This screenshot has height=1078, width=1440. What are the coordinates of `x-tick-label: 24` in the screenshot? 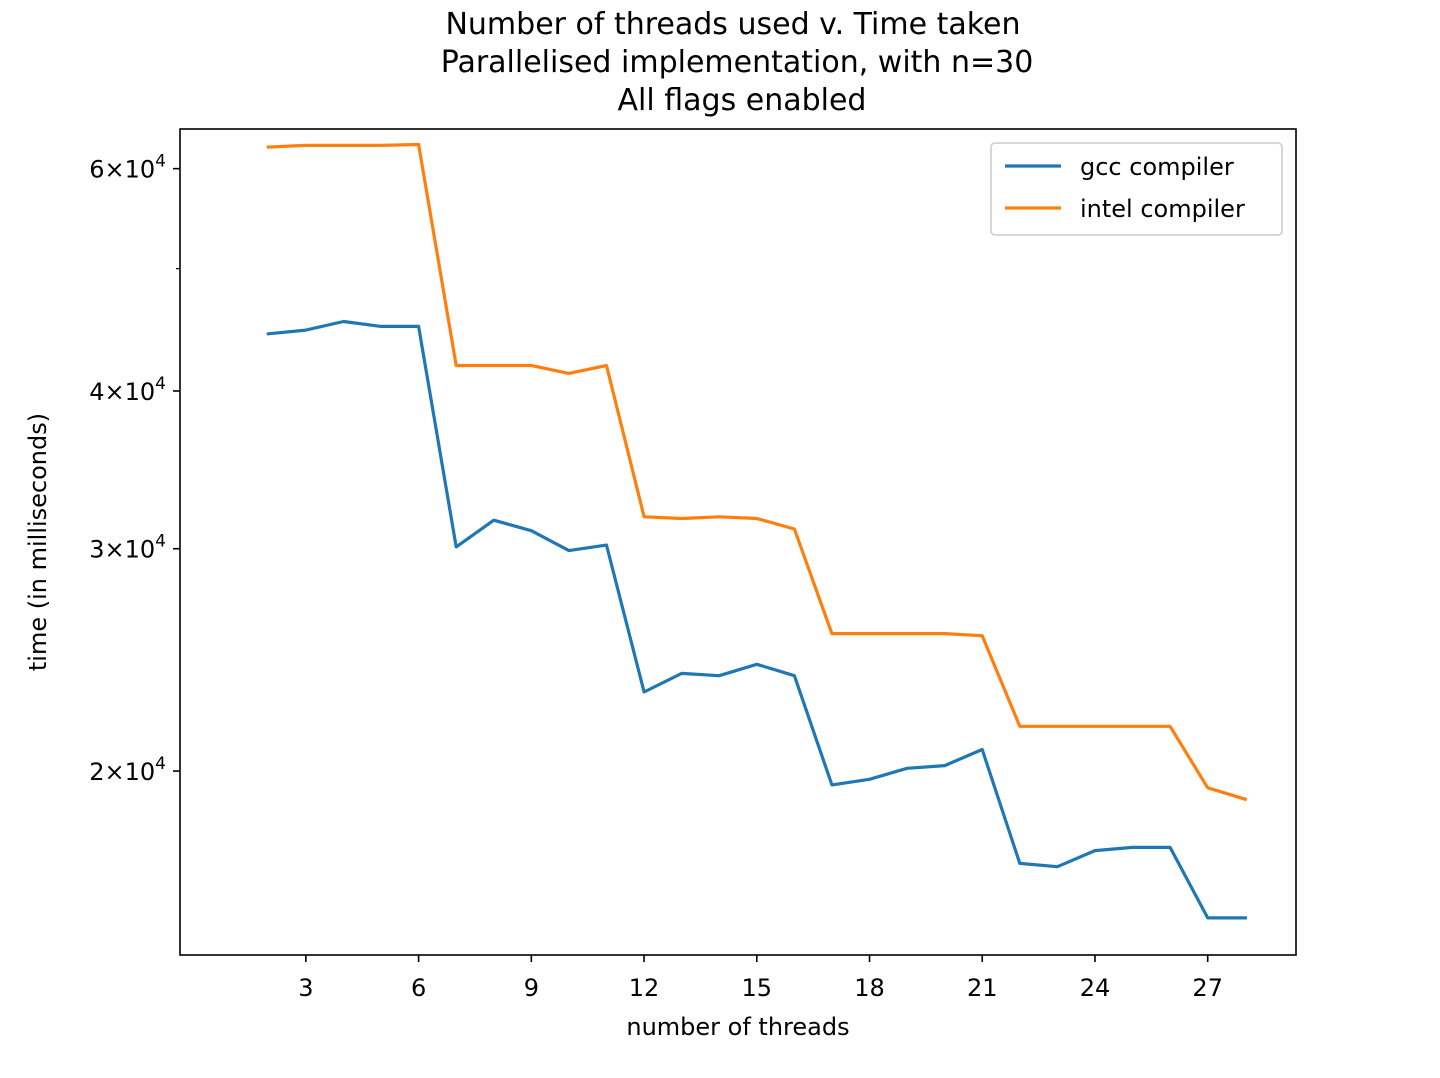 It's located at (1095, 988).